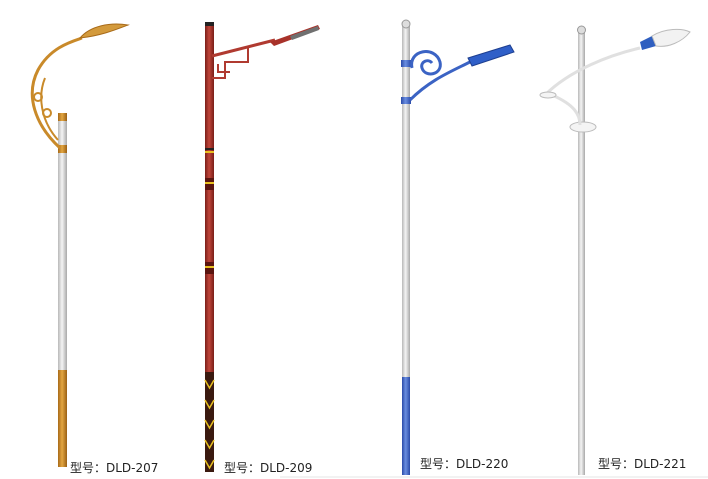 Image resolution: width=708 pixels, height=479 pixels. What do you see at coordinates (268, 468) in the screenshot?
I see `model-label-dld-209: 型号：DLD-209` at bounding box center [268, 468].